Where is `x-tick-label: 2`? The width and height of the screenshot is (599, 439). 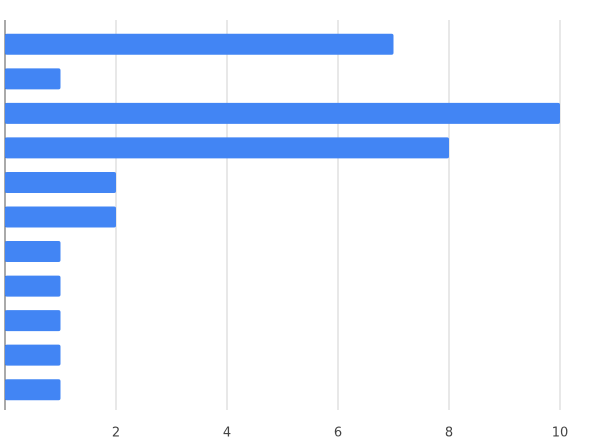 x-tick-label: 2 is located at coordinates (116, 432).